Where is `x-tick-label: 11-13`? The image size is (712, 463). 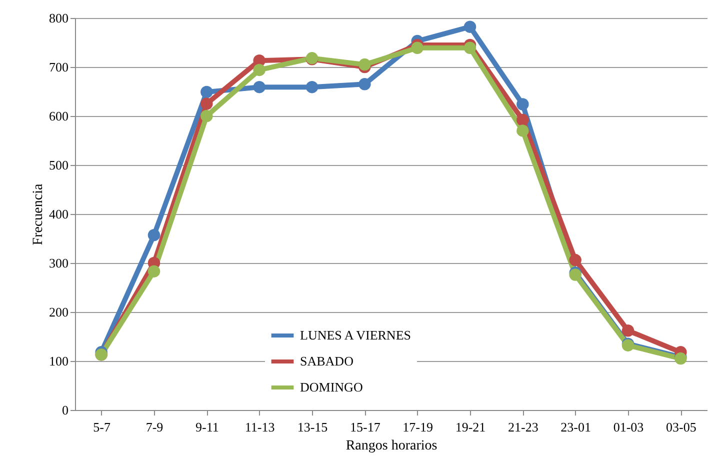
x-tick-label: 11-13 is located at coordinates (259, 427).